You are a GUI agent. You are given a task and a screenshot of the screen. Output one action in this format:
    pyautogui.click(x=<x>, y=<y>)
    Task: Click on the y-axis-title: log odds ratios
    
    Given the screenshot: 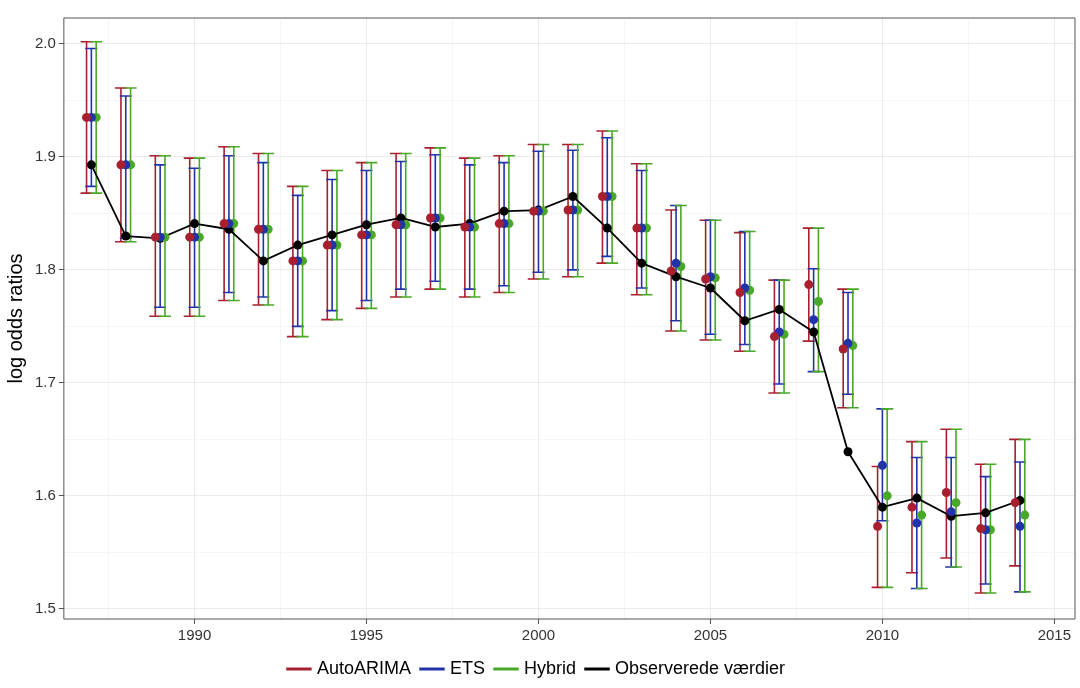 What is the action you would take?
    pyautogui.click(x=14, y=318)
    